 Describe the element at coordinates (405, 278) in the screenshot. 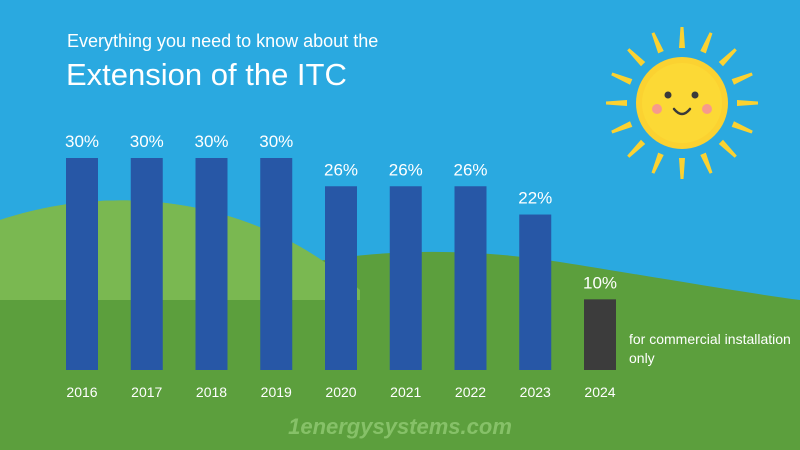

I see `bar-2021` at that location.